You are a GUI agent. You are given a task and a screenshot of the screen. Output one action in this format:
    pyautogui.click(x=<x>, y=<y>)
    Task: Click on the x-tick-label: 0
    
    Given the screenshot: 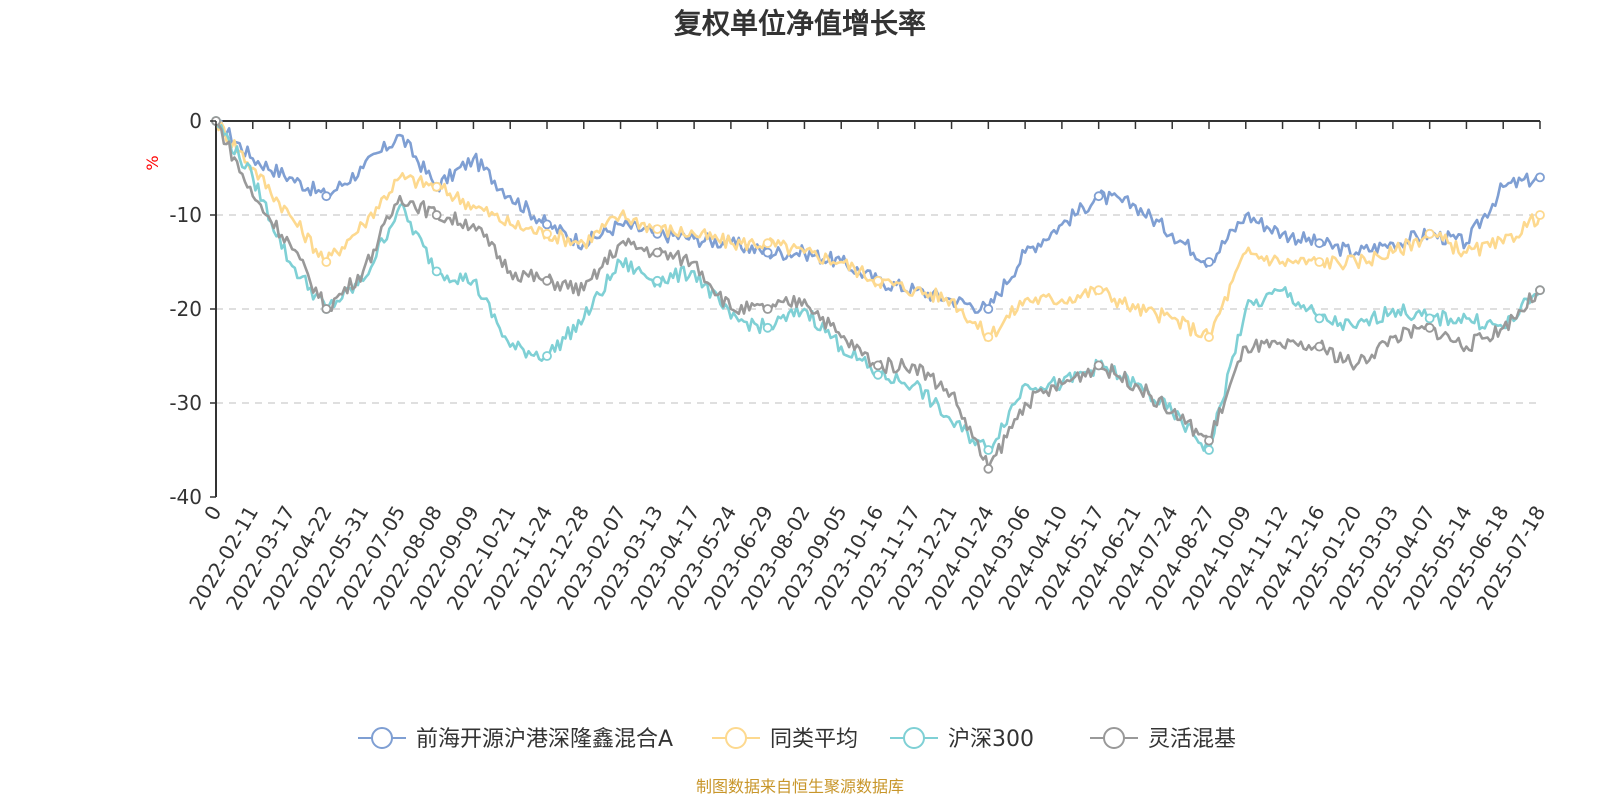 What is the action you would take?
    pyautogui.click(x=212, y=513)
    